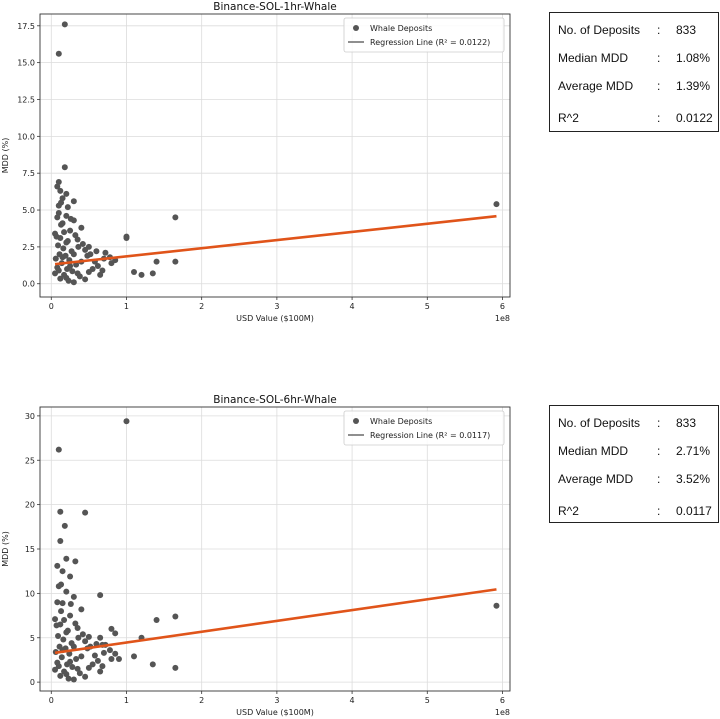 This screenshot has width=720, height=719. Describe the element at coordinates (274, 400) in the screenshot. I see `chart-title: Binance-SOL-6hr-Whale` at that location.